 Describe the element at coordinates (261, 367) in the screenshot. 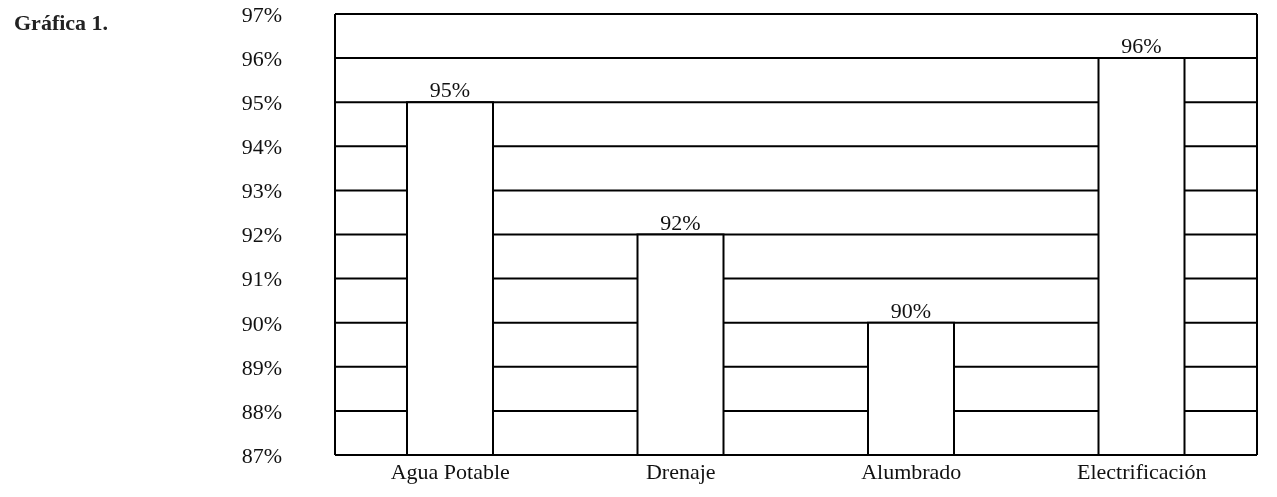

I see `y-tick-label: 89%` at that location.